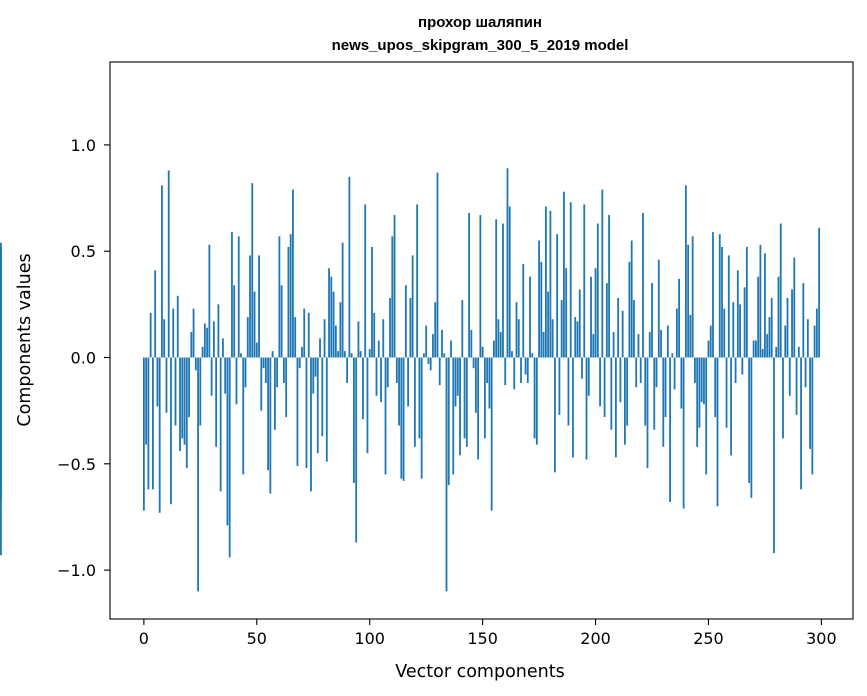  What do you see at coordinates (708, 638) in the screenshot?
I see `x-tick-label: 250` at bounding box center [708, 638].